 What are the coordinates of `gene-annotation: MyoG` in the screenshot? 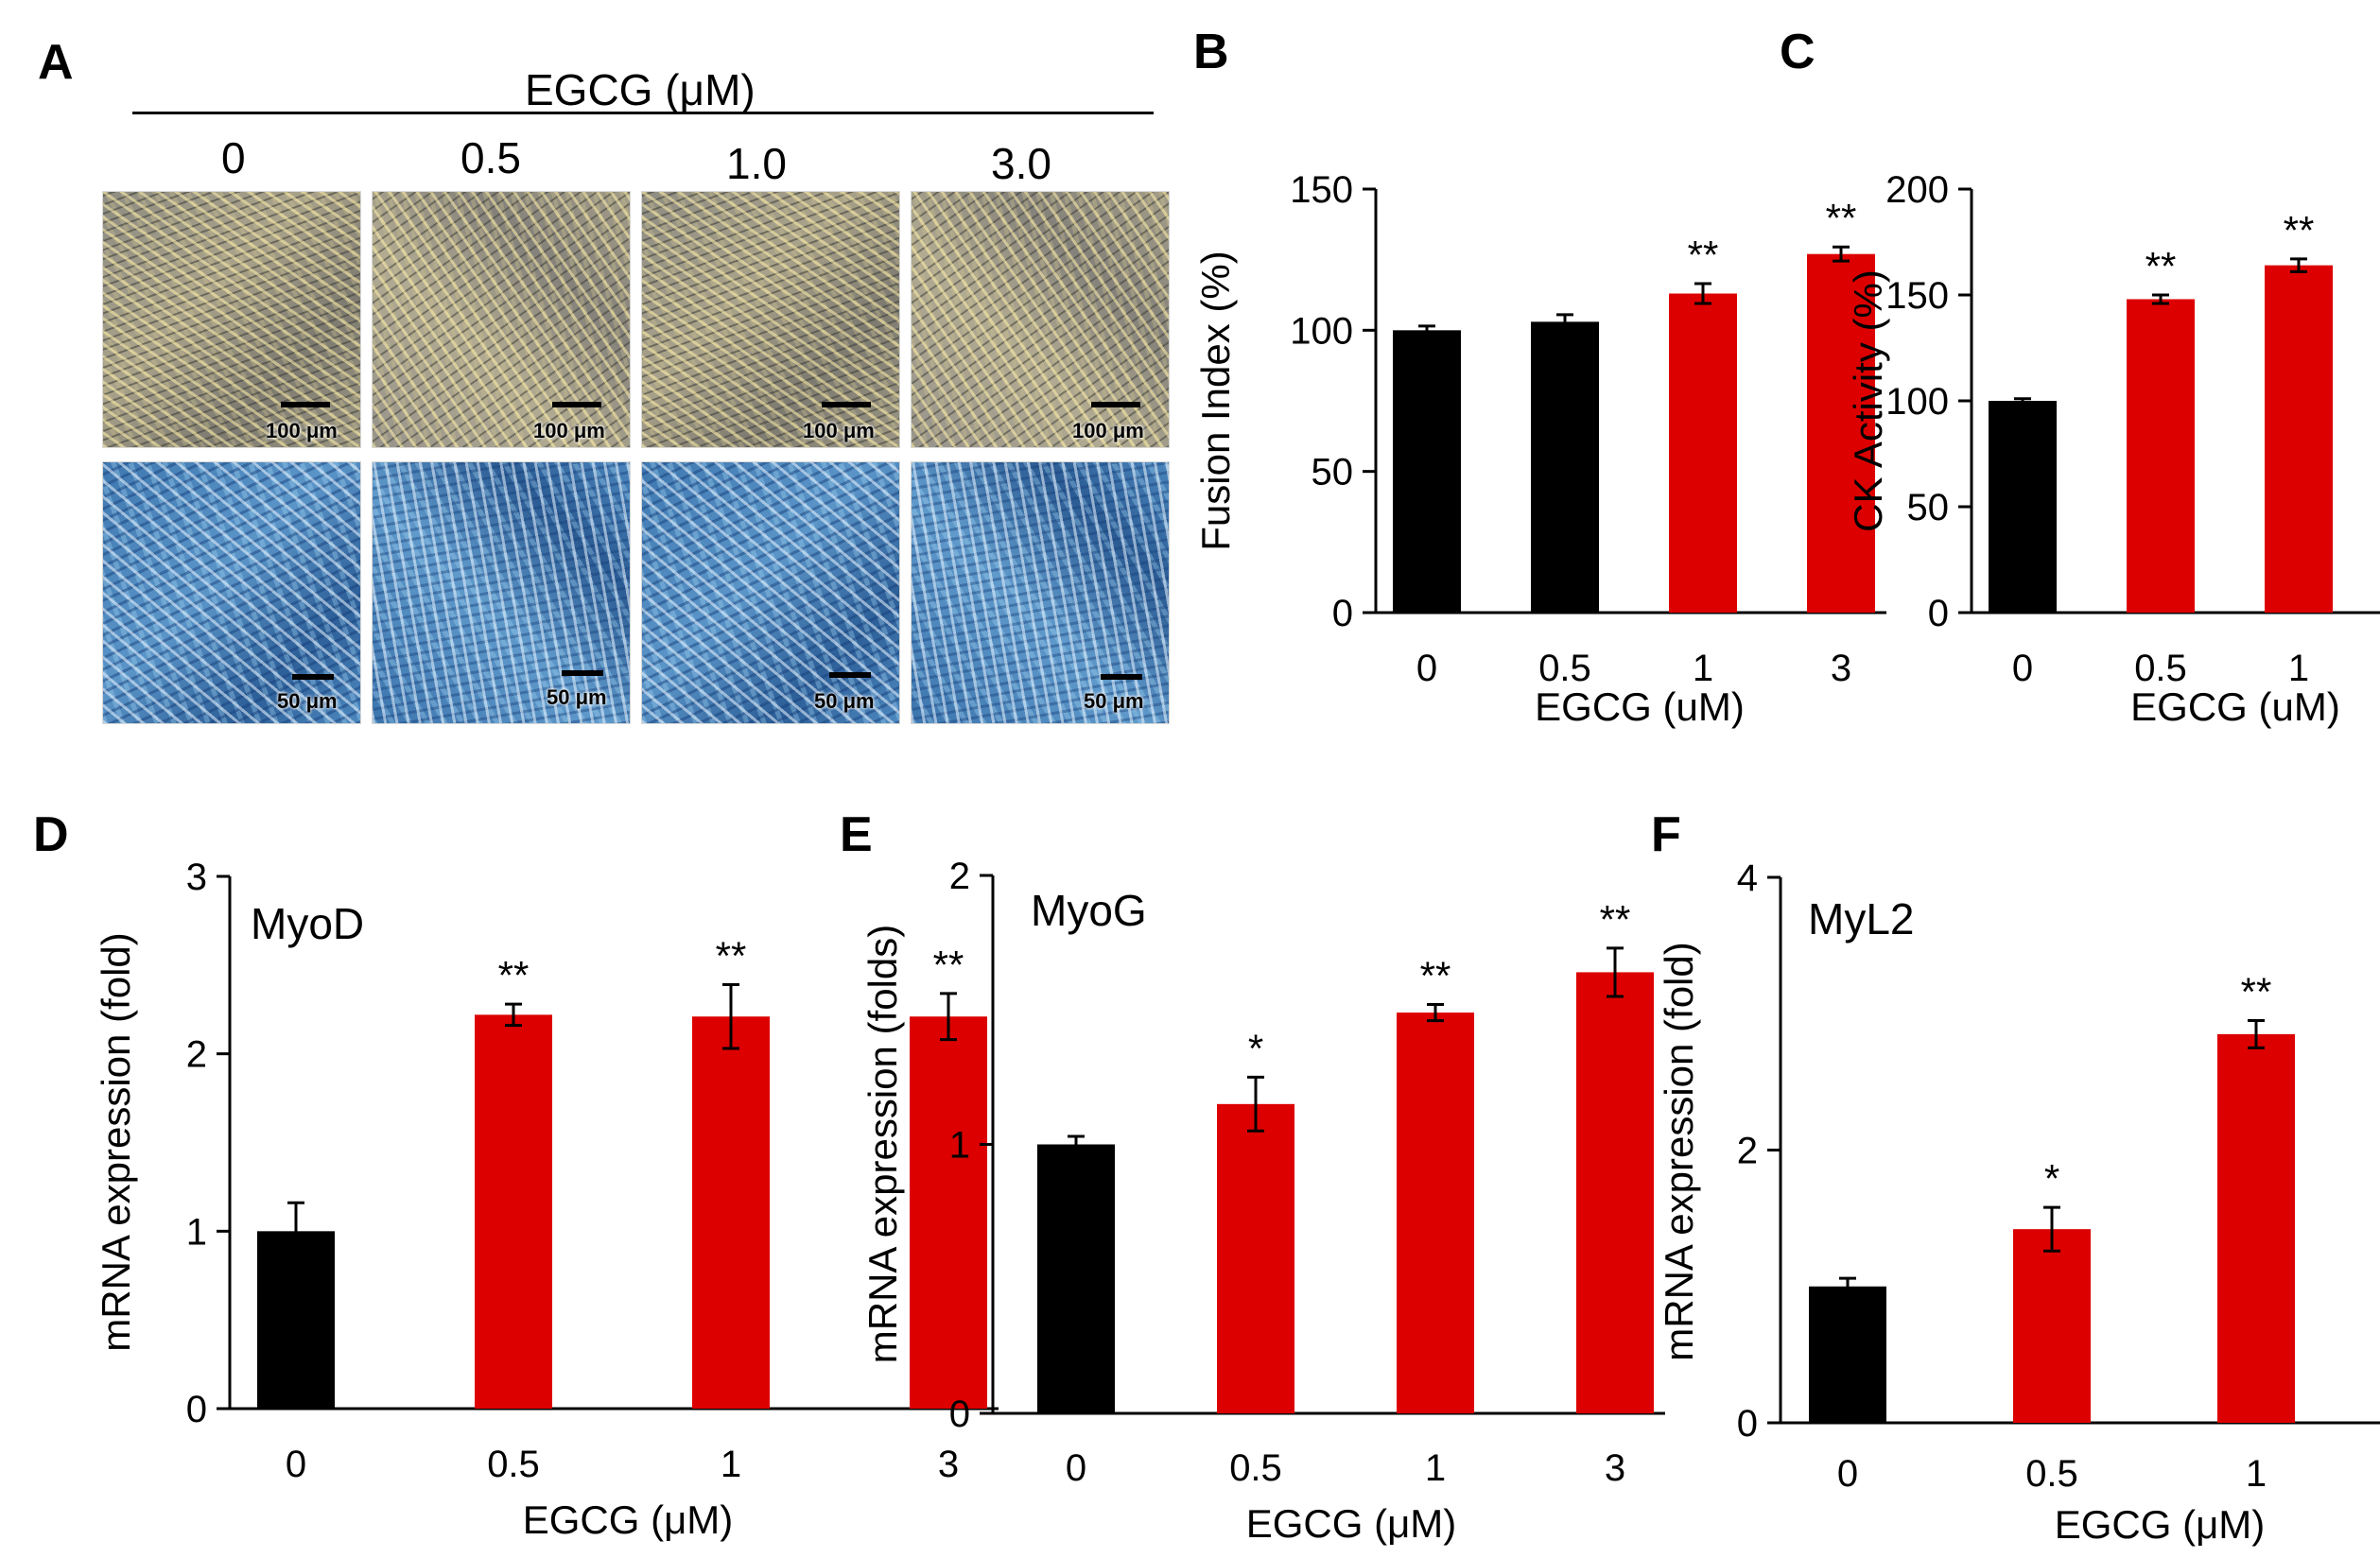 It's located at (1089, 910).